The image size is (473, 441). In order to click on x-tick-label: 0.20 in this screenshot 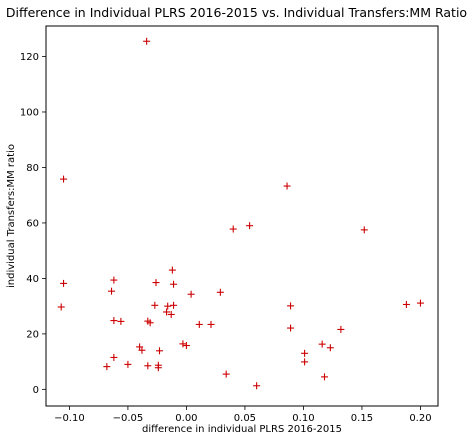, I will do `click(420, 418)`.